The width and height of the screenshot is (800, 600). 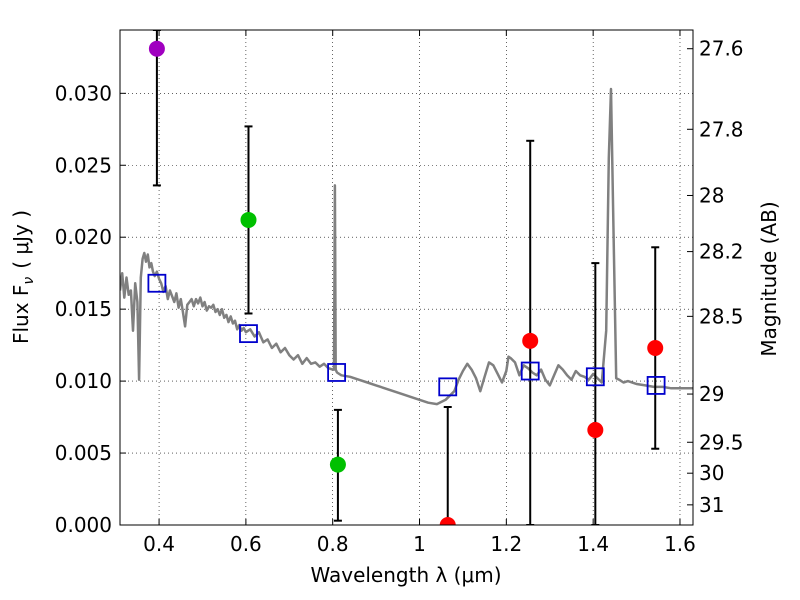 What do you see at coordinates (721, 316) in the screenshot?
I see `y2-tick-label: 28.5` at bounding box center [721, 316].